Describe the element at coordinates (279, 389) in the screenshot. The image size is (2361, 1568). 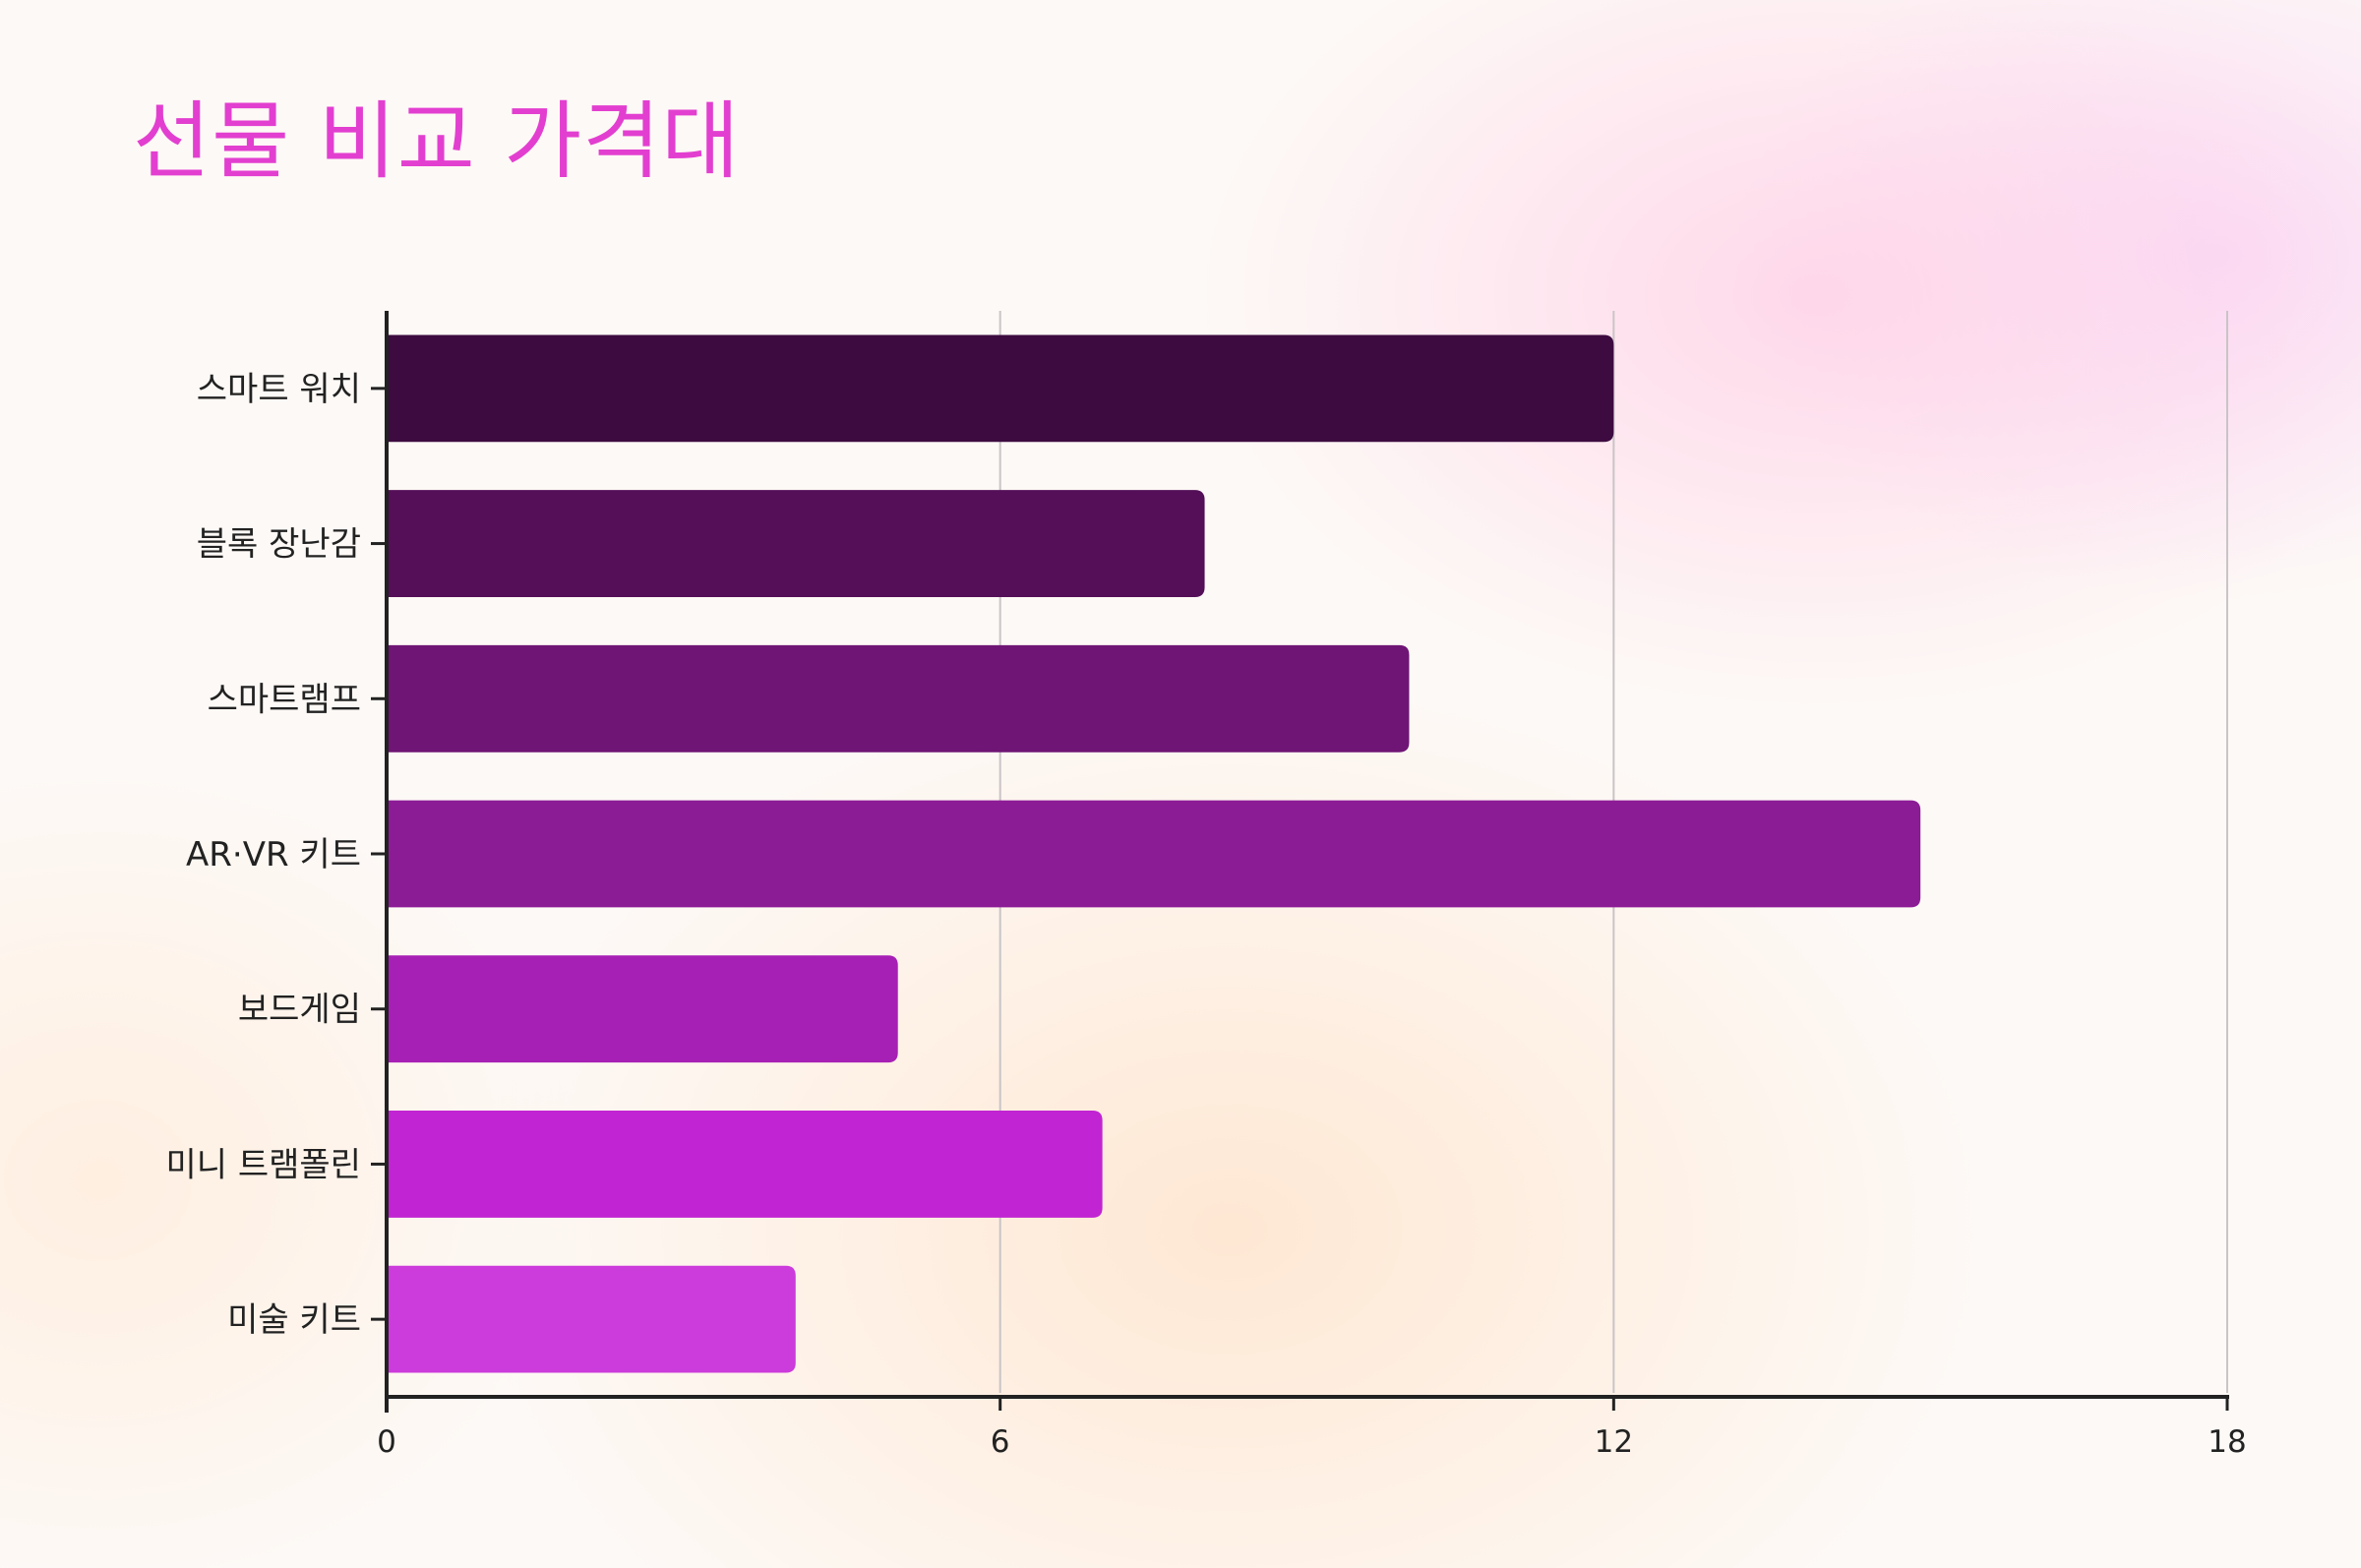
I see `category-label: 스마트 워치` at that location.